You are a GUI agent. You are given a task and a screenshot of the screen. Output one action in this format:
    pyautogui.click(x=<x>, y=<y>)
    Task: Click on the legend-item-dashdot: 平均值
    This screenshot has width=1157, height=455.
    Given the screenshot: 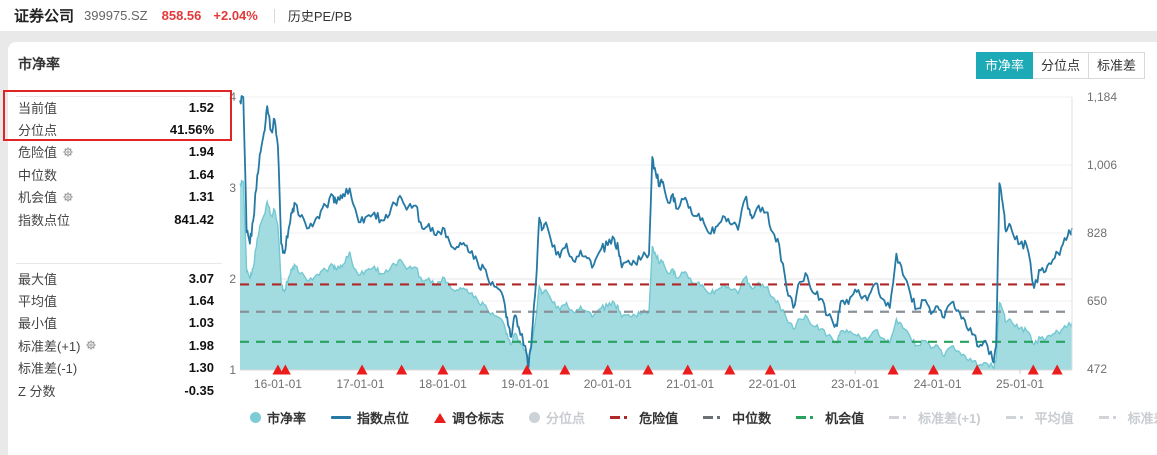 What is the action you would take?
    pyautogui.click(x=1039, y=417)
    